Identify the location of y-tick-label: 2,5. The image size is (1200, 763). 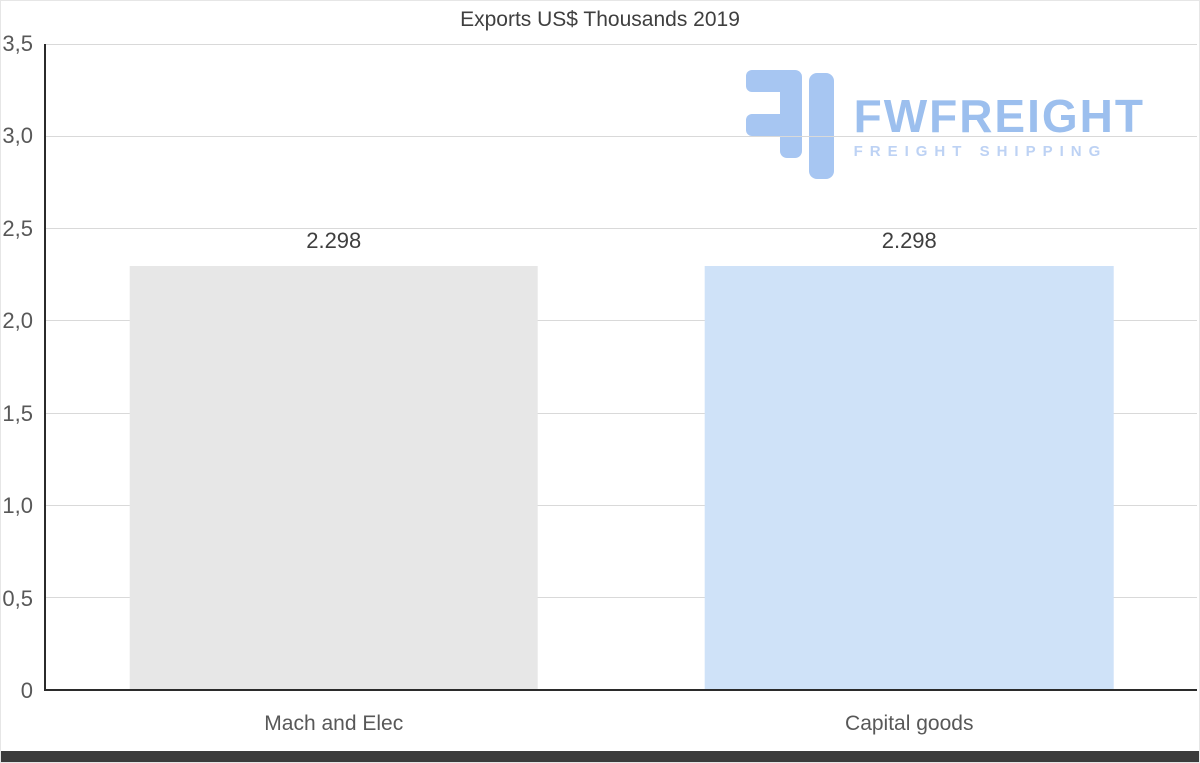
(17, 228).